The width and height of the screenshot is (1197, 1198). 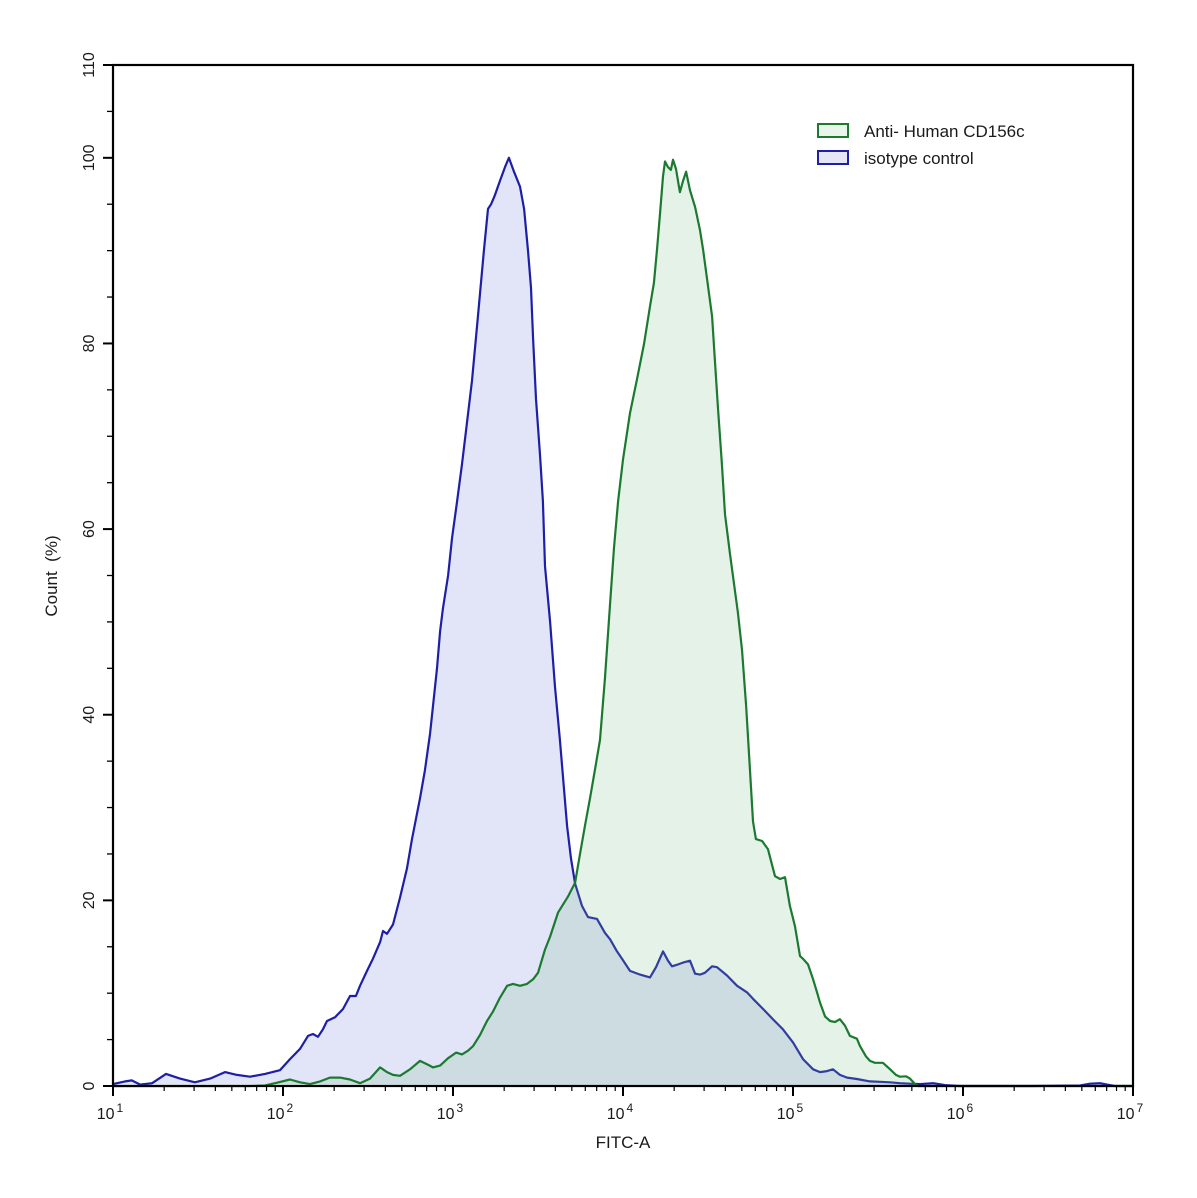 What do you see at coordinates (944, 131) in the screenshot?
I see `legend-label-anti-human-cd156c: Anti- Human CD156c` at bounding box center [944, 131].